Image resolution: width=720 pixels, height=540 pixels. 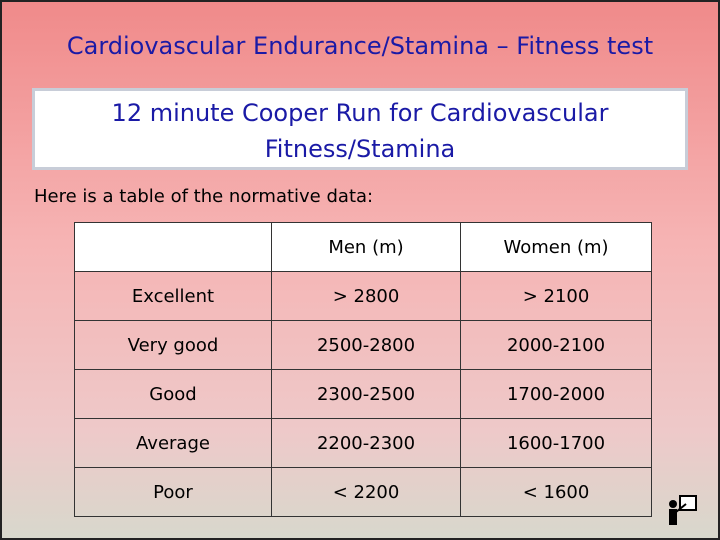 What do you see at coordinates (683, 510) in the screenshot?
I see `presenter-icon` at bounding box center [683, 510].